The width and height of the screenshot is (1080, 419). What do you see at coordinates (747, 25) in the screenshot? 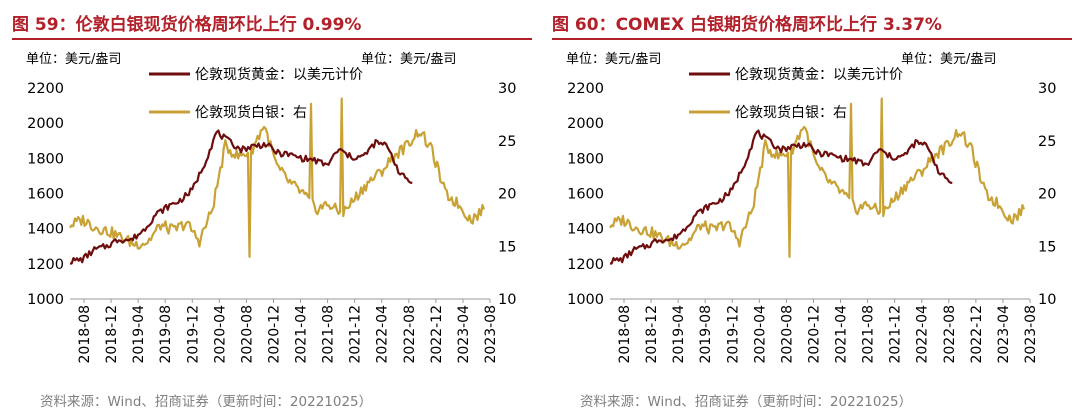
I see `chart-title: 图 60：COMEX 白银期货价格周环比上行 3.37%` at bounding box center [747, 25].